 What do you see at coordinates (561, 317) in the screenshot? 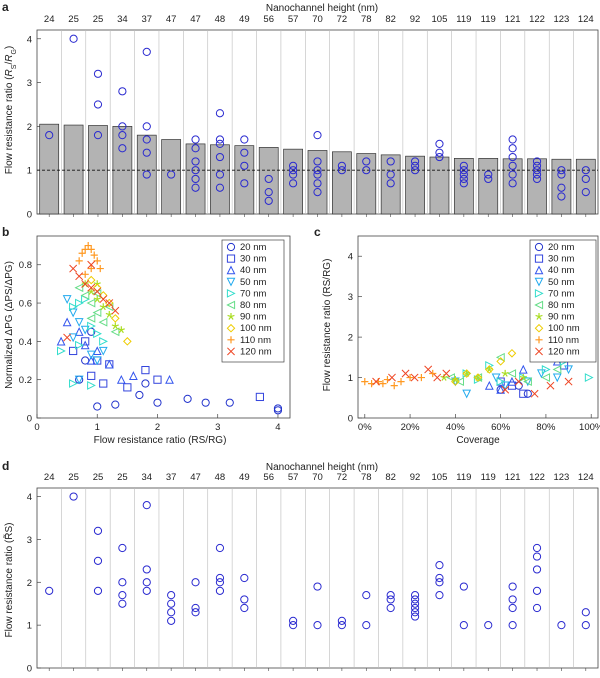
I see `legend-label: 90 nm` at bounding box center [561, 317].